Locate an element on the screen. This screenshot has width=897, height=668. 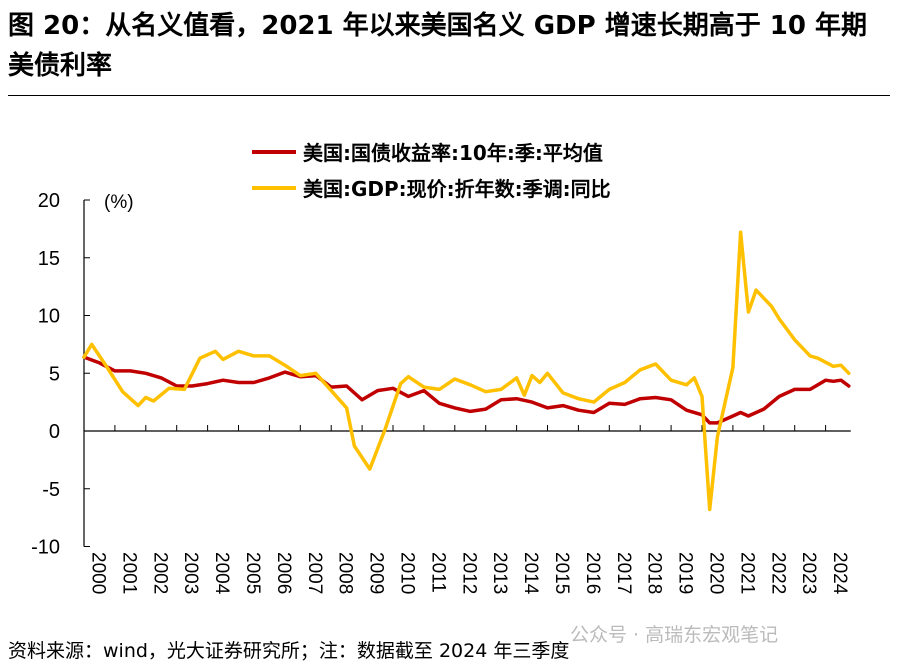
x-tick-label: 2007 is located at coordinates (314, 573).